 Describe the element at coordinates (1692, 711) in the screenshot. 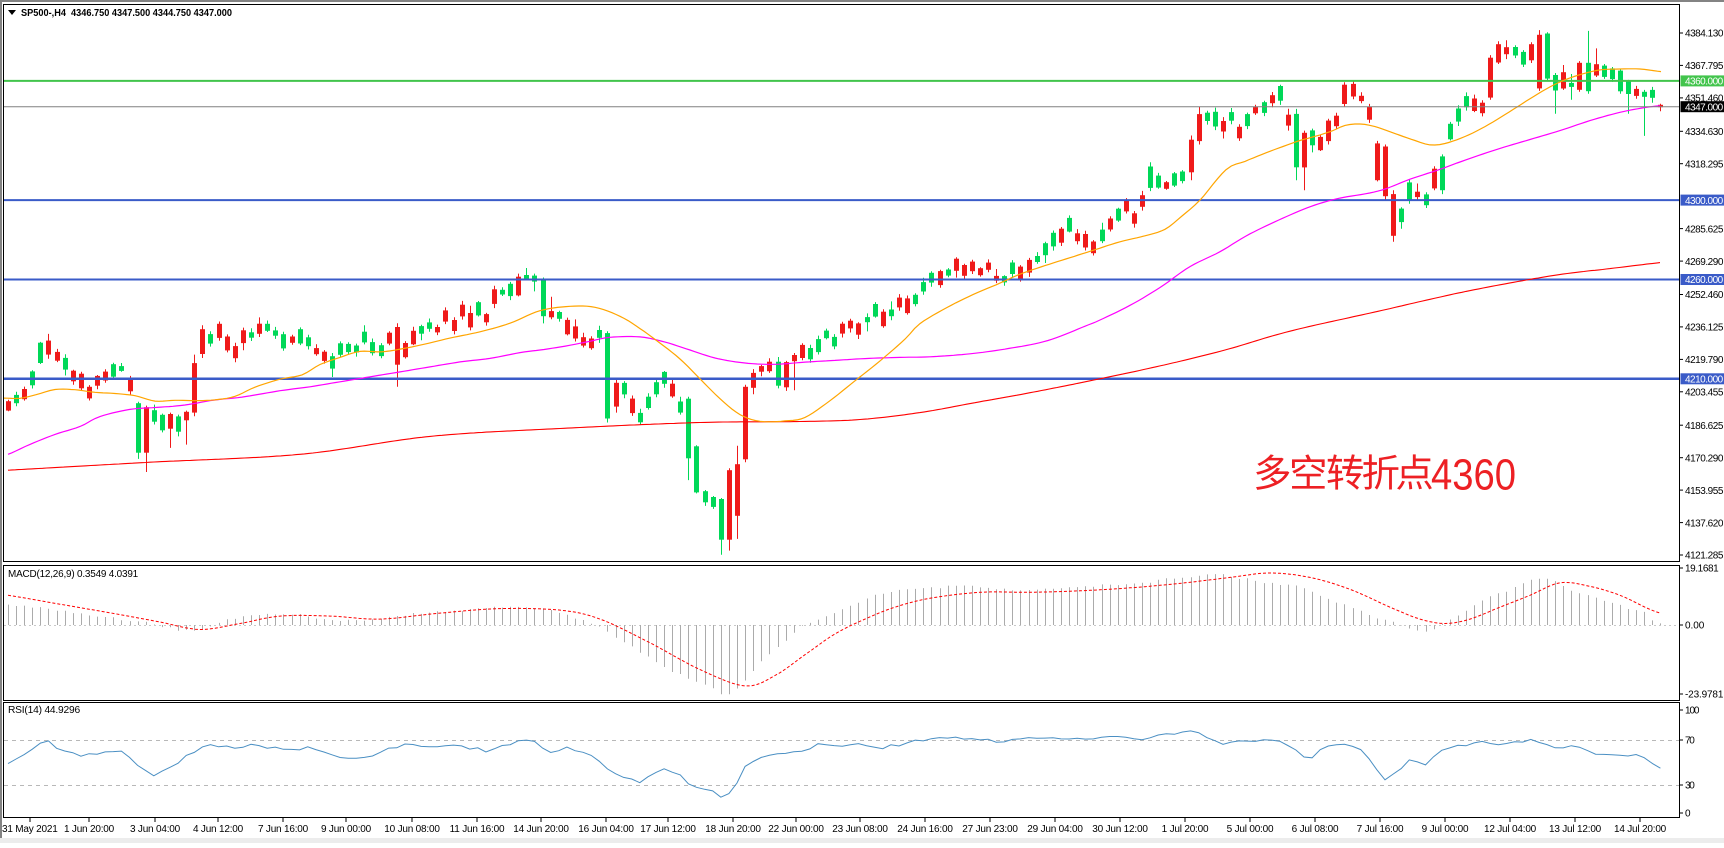

I see `svg-text: 100` at that location.